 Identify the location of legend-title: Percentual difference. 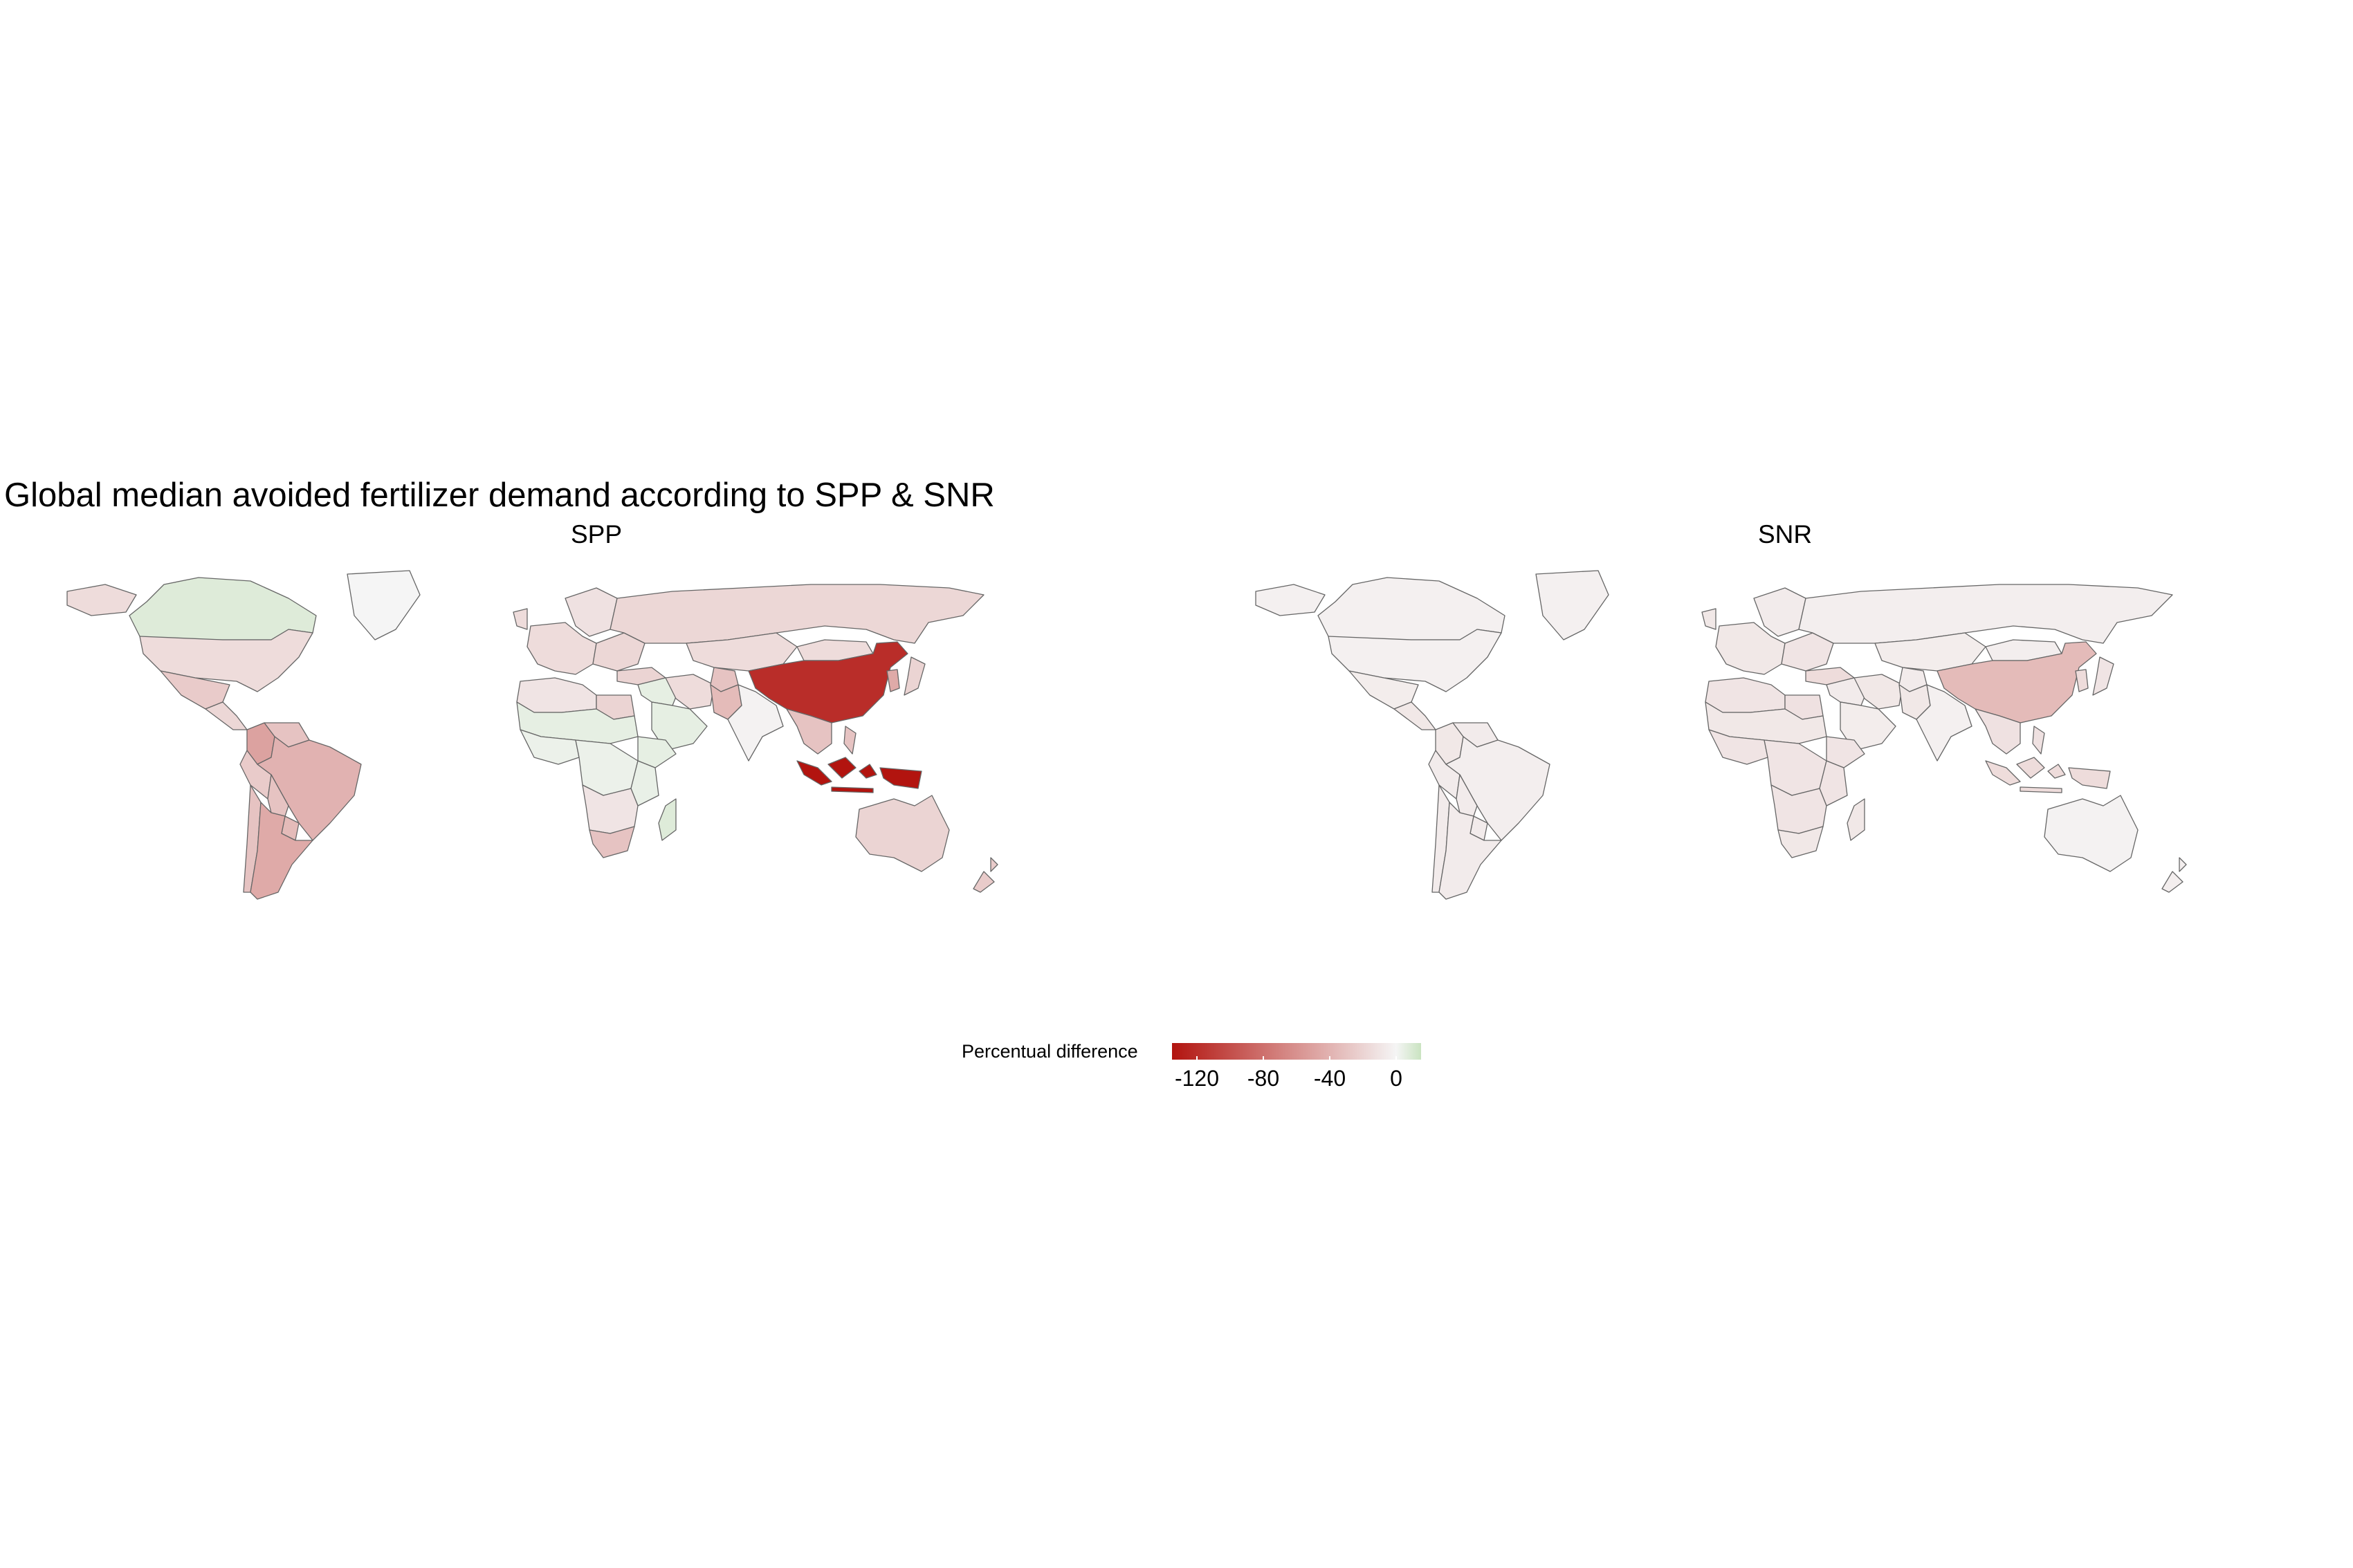
(1050, 1051).